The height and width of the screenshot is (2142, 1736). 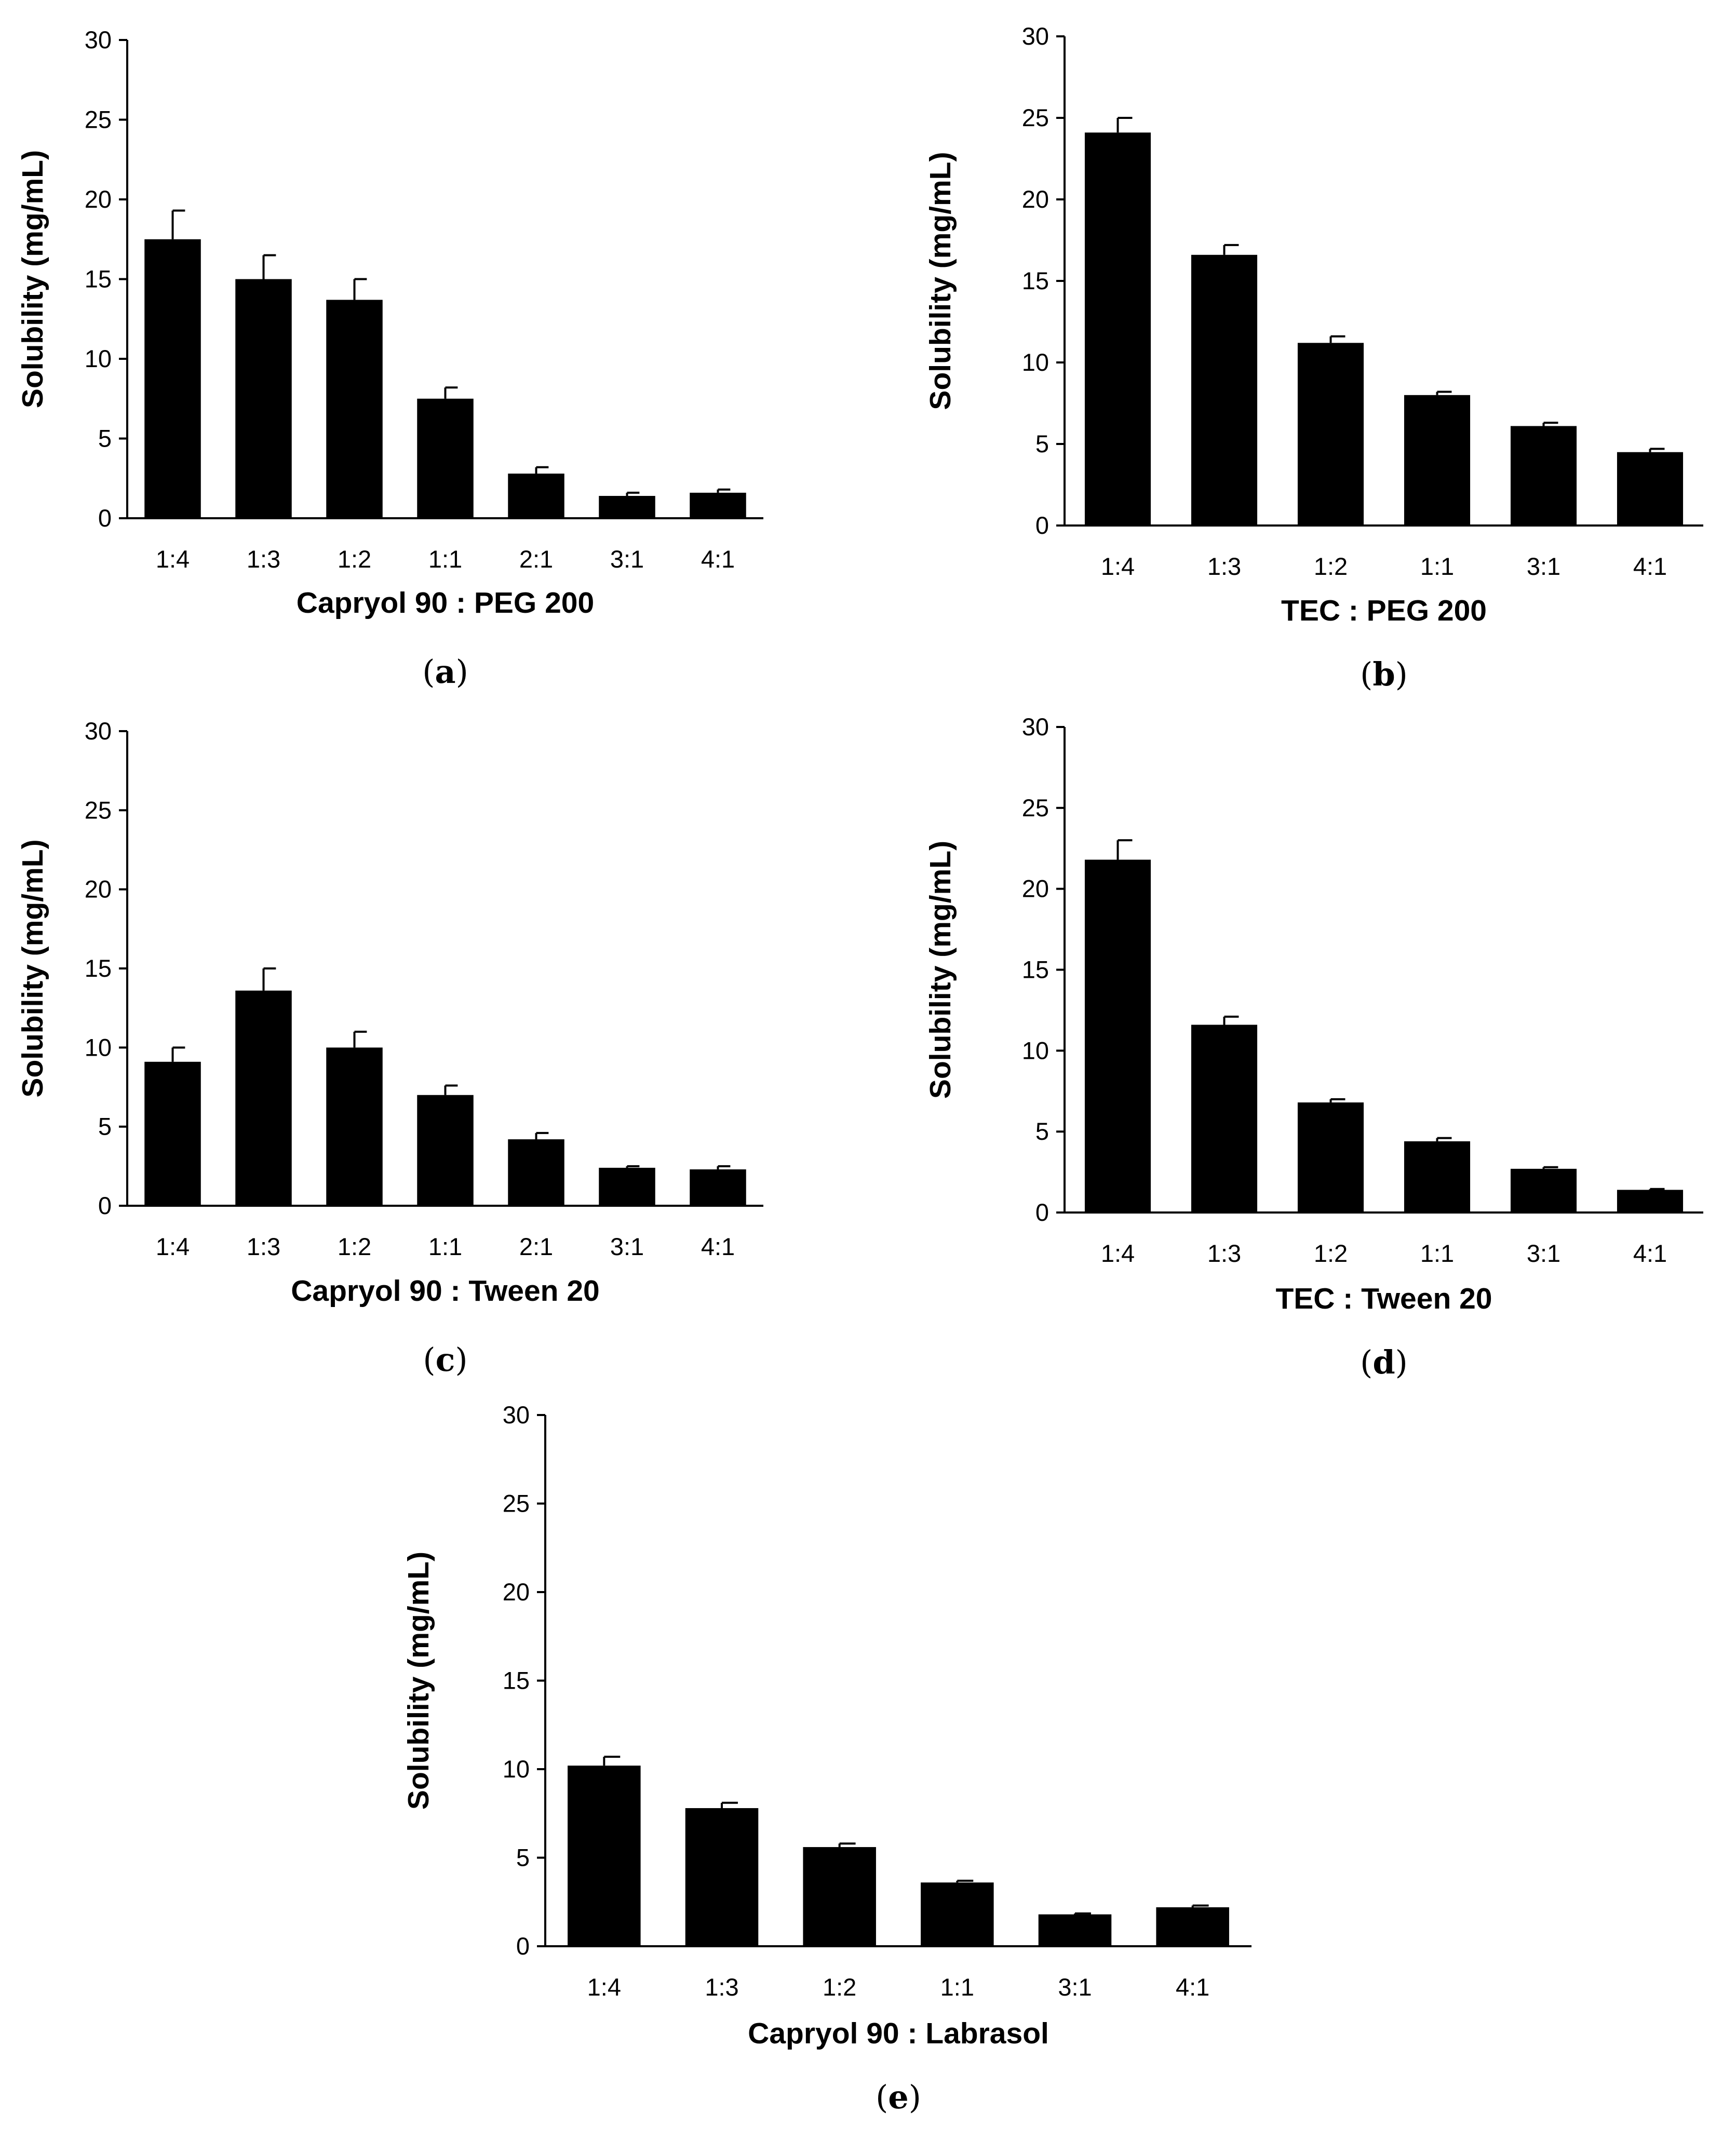 I want to click on panel-label: (e), so click(x=898, y=2097).